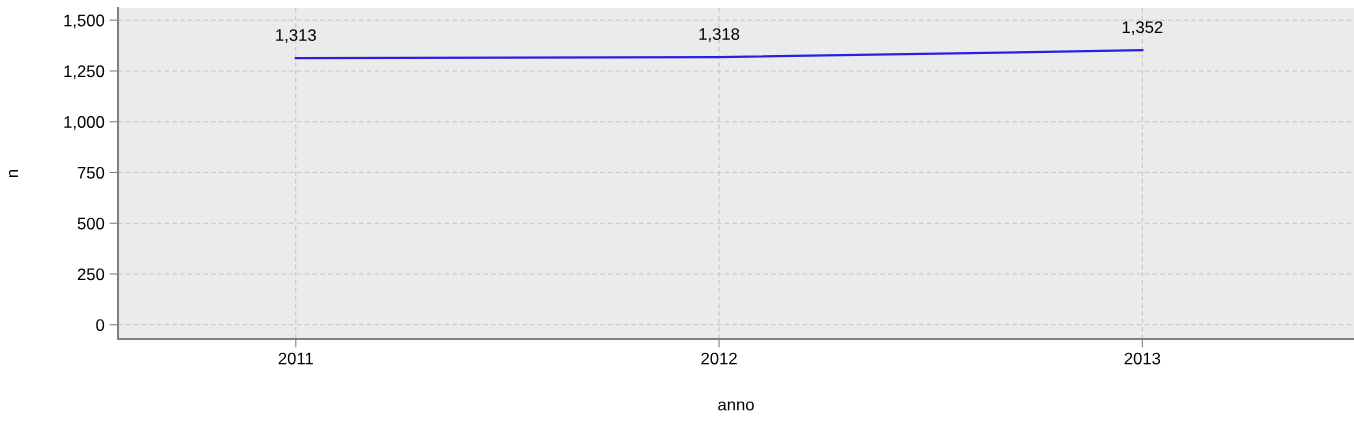 The width and height of the screenshot is (1354, 423). What do you see at coordinates (91, 172) in the screenshot?
I see `y-tick-label: 750` at bounding box center [91, 172].